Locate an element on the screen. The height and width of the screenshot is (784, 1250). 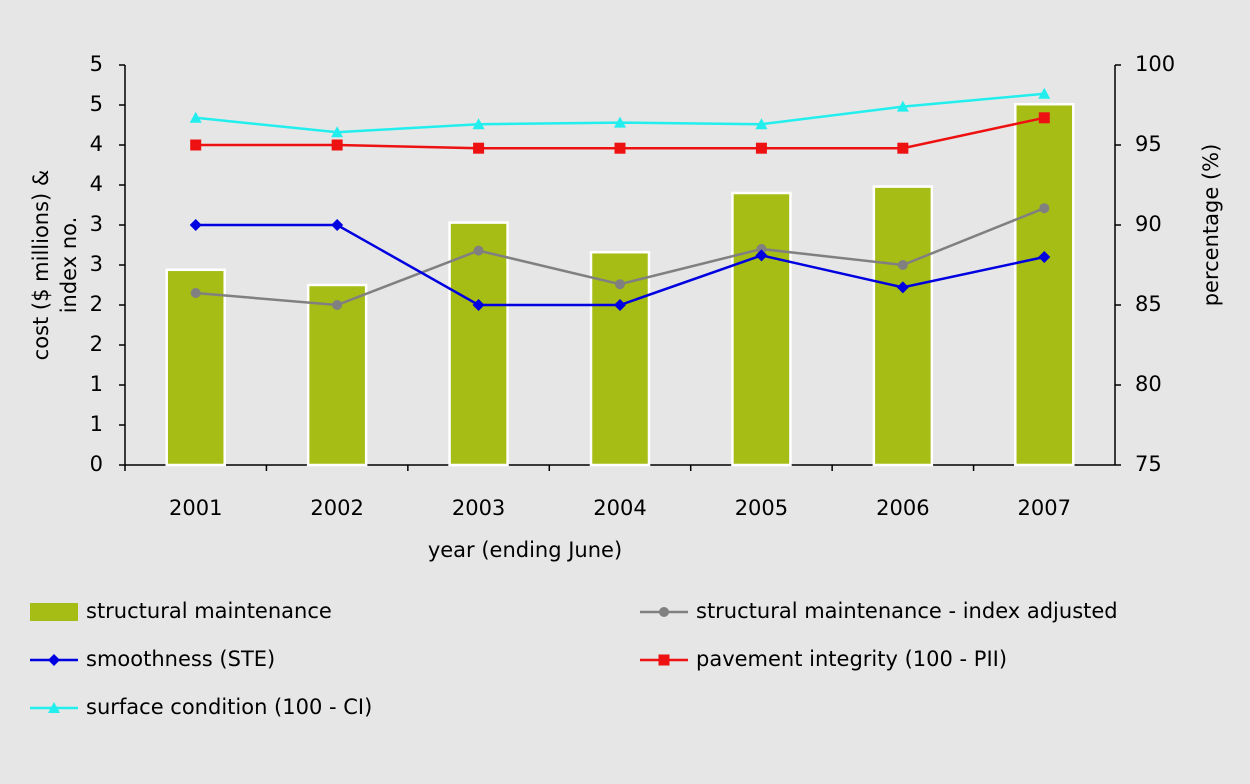
y-axis-label-line: index no. is located at coordinates (69, 265).